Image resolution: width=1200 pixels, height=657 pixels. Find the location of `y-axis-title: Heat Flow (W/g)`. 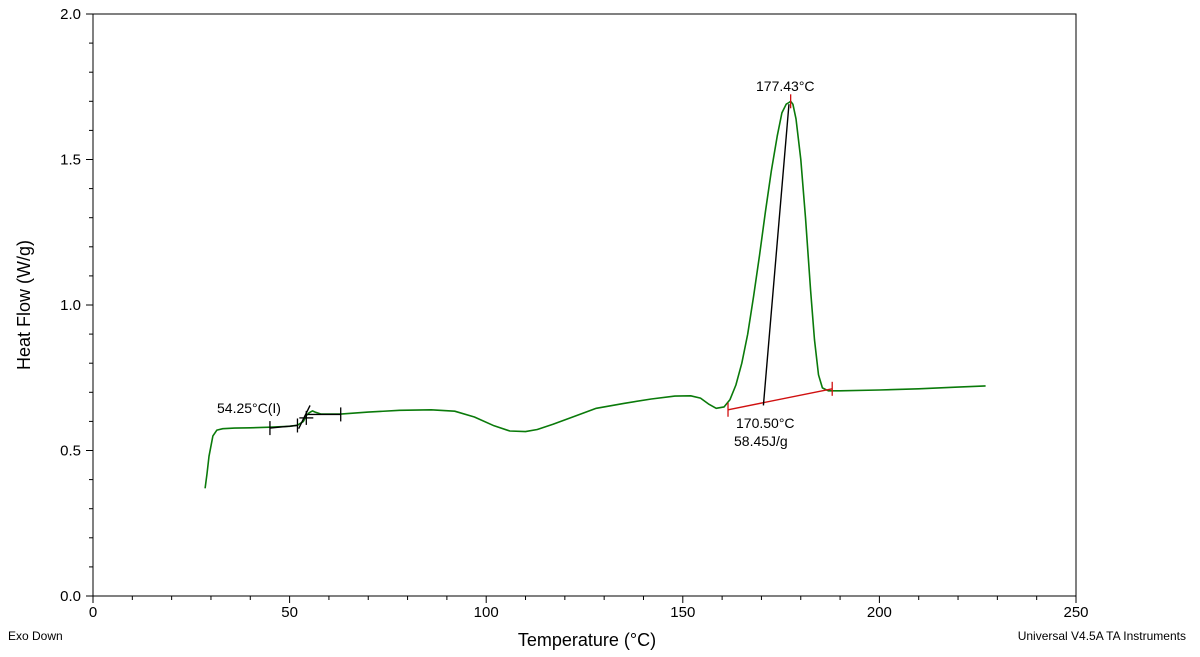

y-axis-title: Heat Flow (W/g) is located at coordinates (24, 305).